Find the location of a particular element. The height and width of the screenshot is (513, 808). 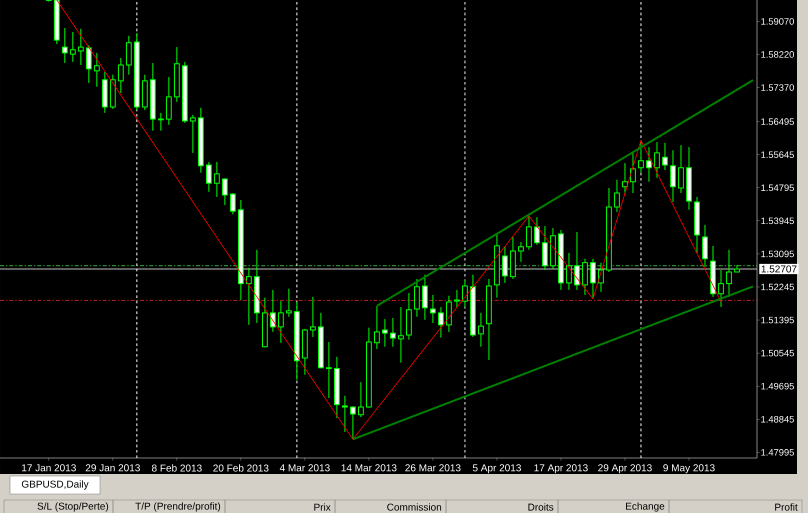

text: T/P (Prendre/profit) is located at coordinates (177, 507).